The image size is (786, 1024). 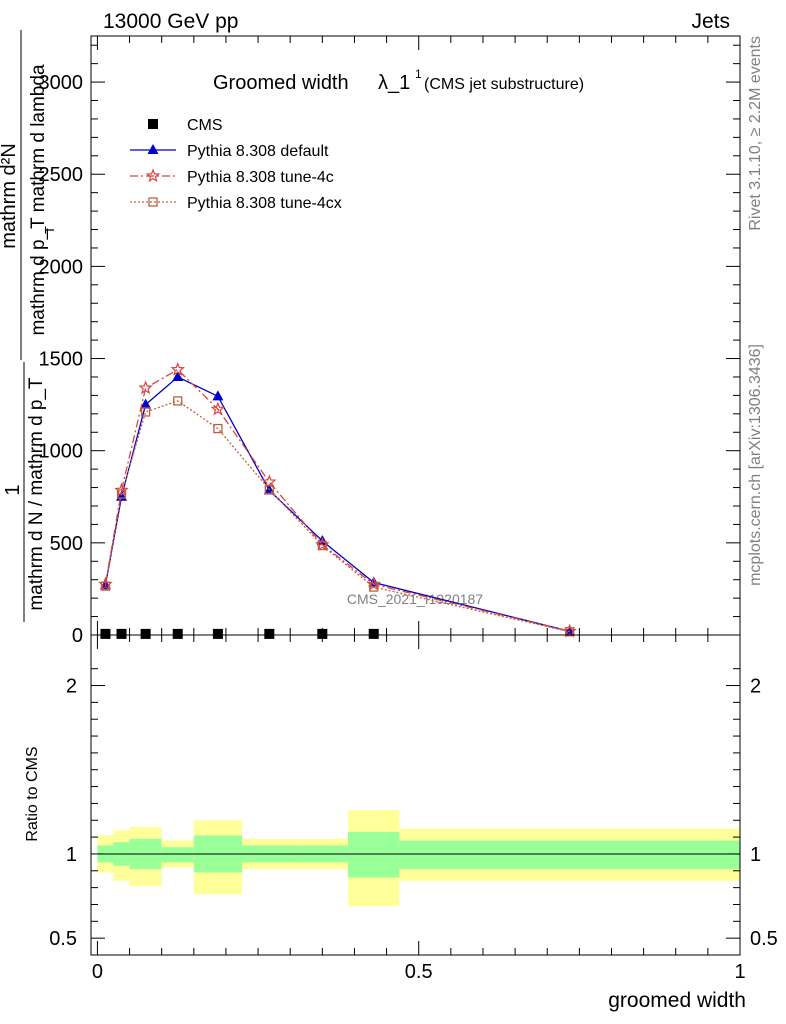 What do you see at coordinates (264, 203) in the screenshot?
I see `legend-label: Pythia 8.308 tune-4cx` at bounding box center [264, 203].